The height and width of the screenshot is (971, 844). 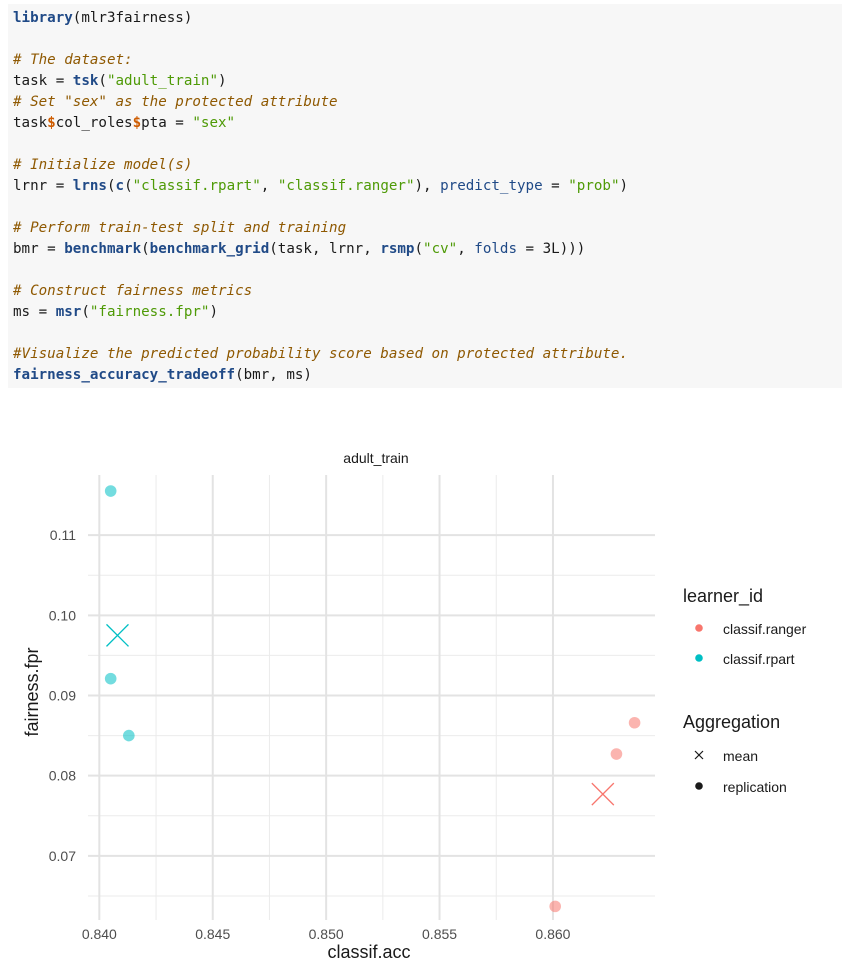 I want to click on code-token: pta =, so click(x=167, y=123).